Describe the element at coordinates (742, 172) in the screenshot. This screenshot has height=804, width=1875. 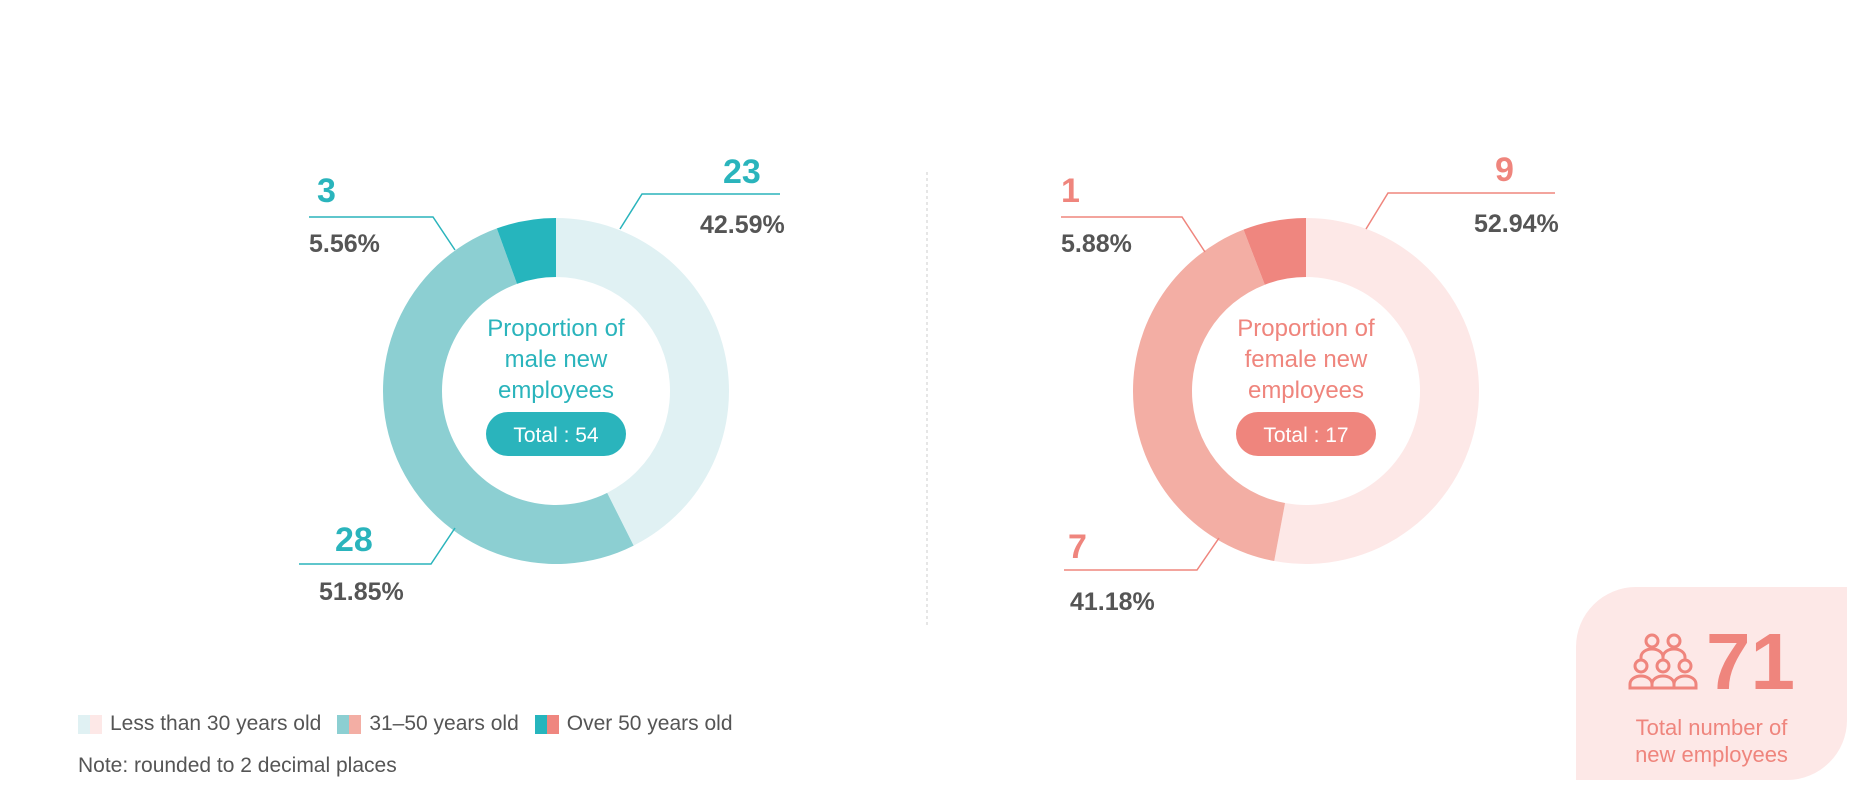
I see `slice-count-label: 23` at that location.